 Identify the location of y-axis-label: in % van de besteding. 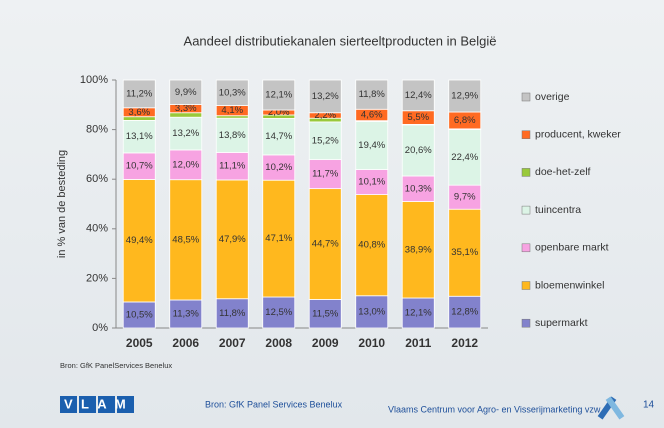
(62, 204).